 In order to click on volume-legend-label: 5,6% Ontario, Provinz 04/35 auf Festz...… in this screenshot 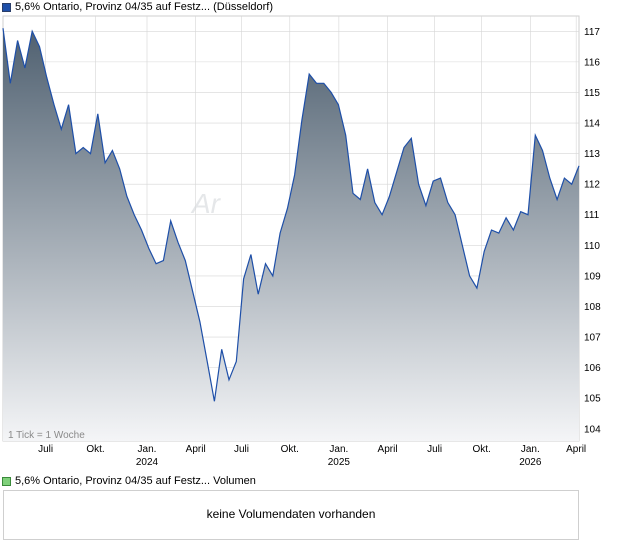, I will do `click(135, 481)`.